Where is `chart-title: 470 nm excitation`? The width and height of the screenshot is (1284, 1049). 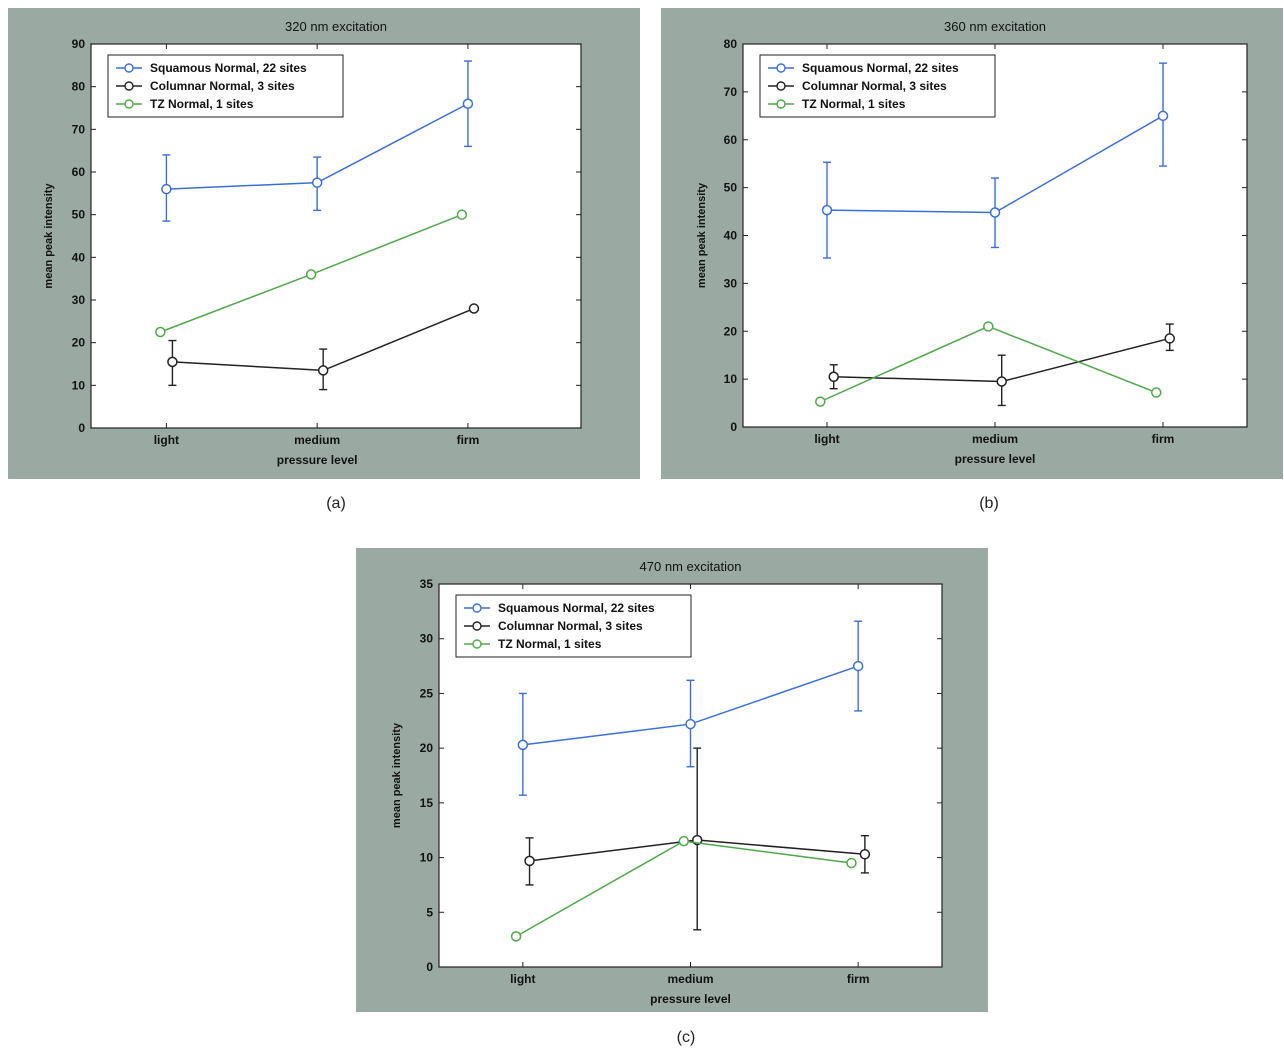 chart-title: 470 nm excitation is located at coordinates (691, 566).